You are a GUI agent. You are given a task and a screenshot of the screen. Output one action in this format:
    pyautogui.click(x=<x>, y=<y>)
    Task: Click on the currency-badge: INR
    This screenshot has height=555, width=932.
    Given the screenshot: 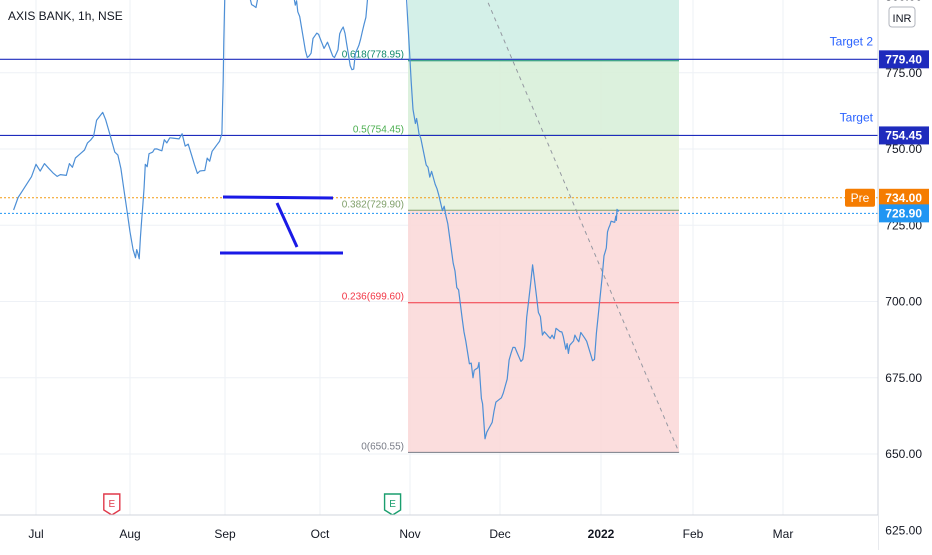 What is the action you would take?
    pyautogui.click(x=902, y=17)
    